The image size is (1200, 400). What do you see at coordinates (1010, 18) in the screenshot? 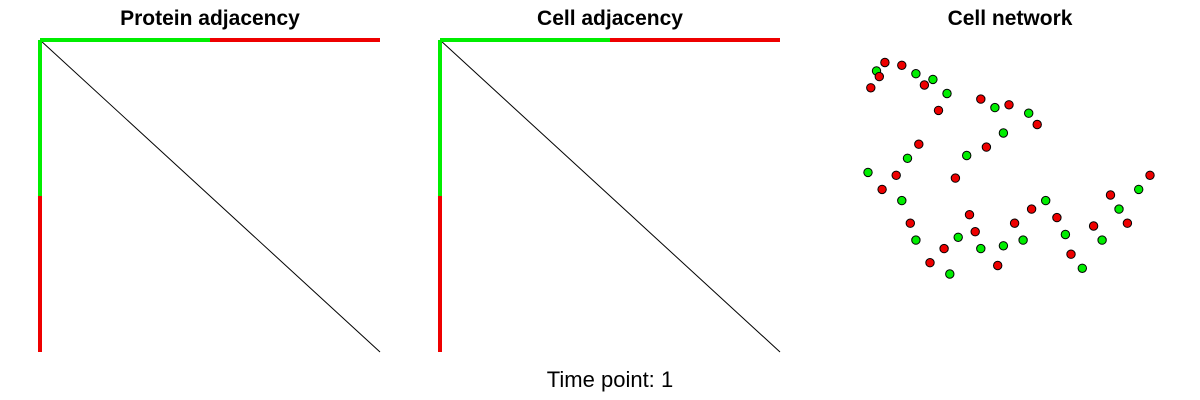
I see `cell-network-title: Cell network` at bounding box center [1010, 18].